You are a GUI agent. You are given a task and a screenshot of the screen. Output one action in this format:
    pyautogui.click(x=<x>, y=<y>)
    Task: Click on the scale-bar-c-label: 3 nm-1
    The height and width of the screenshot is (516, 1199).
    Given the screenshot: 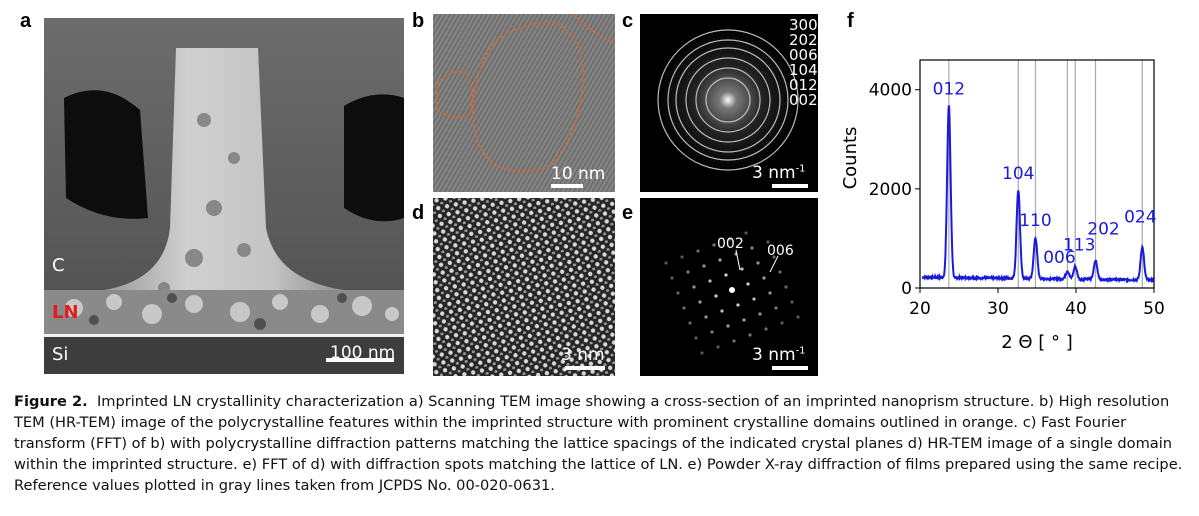 What is the action you would take?
    pyautogui.click(x=779, y=173)
    